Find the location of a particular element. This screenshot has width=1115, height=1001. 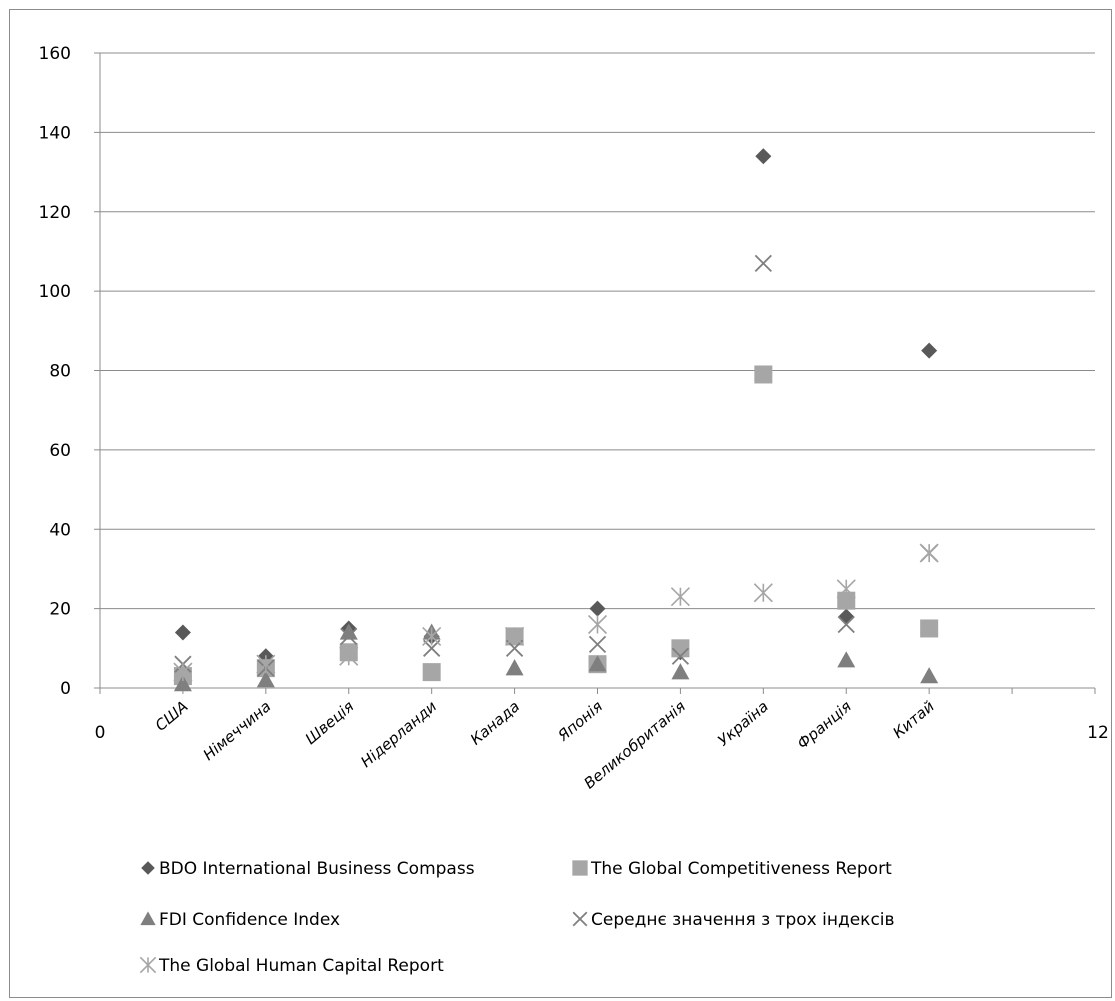

y-tick-label: 20 is located at coordinates (60, 610).